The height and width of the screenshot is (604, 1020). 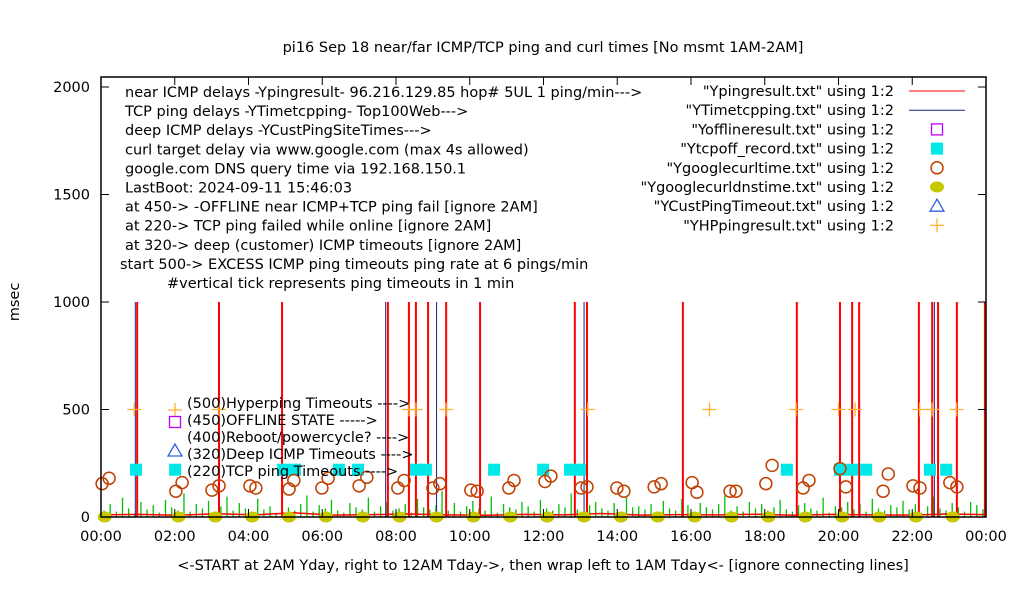 What do you see at coordinates (175, 422) in the screenshot?
I see `square-icon` at bounding box center [175, 422].